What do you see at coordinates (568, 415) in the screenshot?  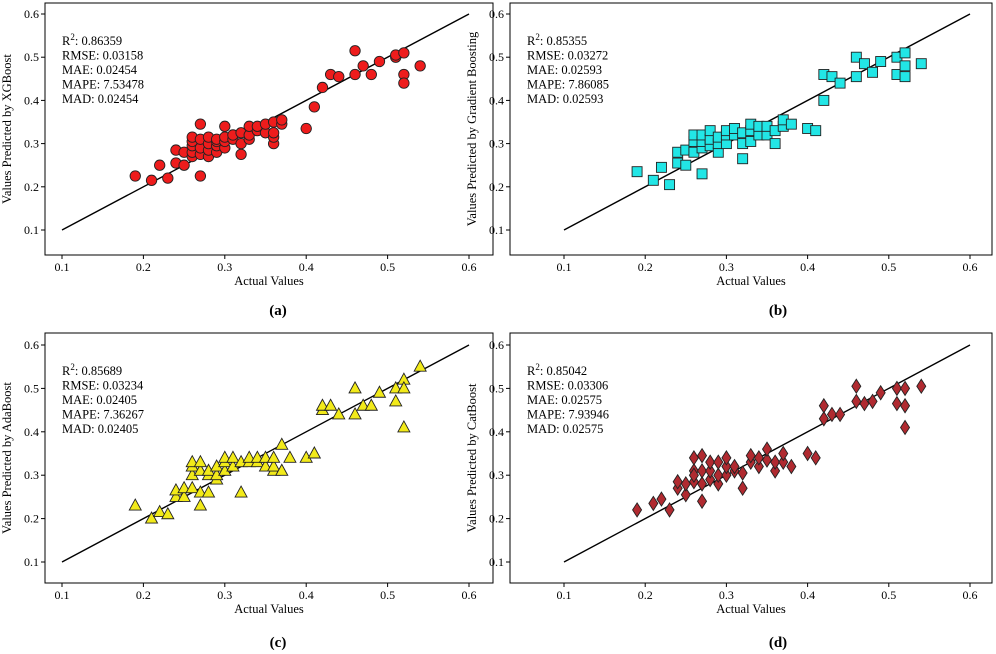 I see `stat-mape: MAPE: 7.93946` at bounding box center [568, 415].